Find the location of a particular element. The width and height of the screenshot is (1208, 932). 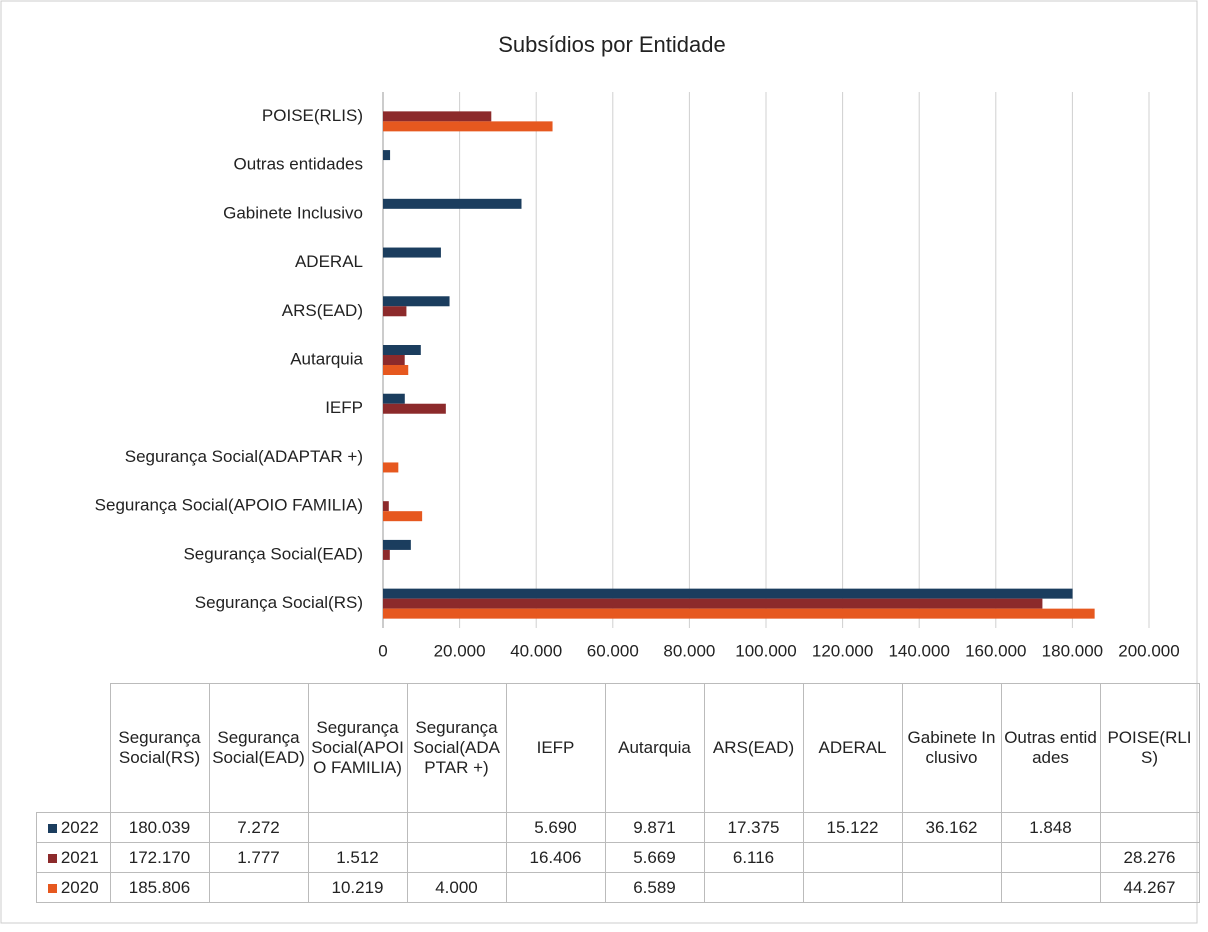

table-header-cell: Autarquia is located at coordinates (654, 748).